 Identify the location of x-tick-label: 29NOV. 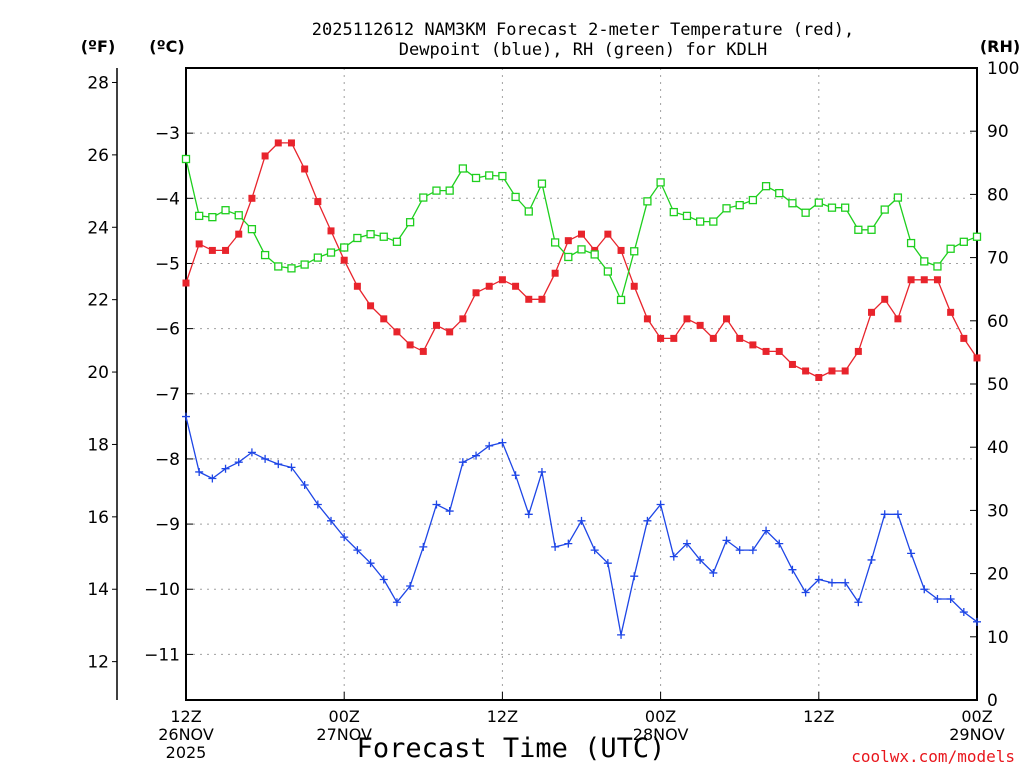
(977, 734).